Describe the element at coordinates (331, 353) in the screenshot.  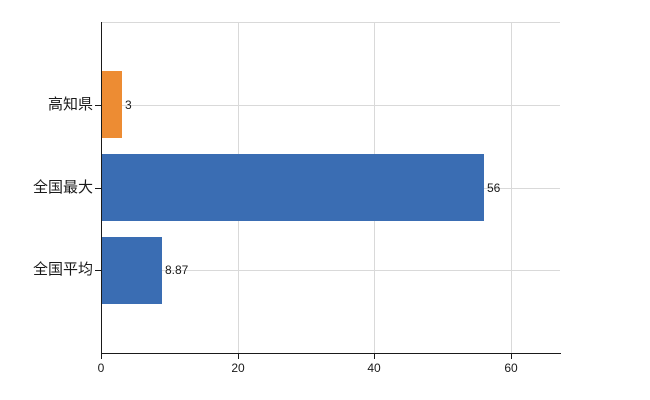
I see `x-axis-line` at that location.